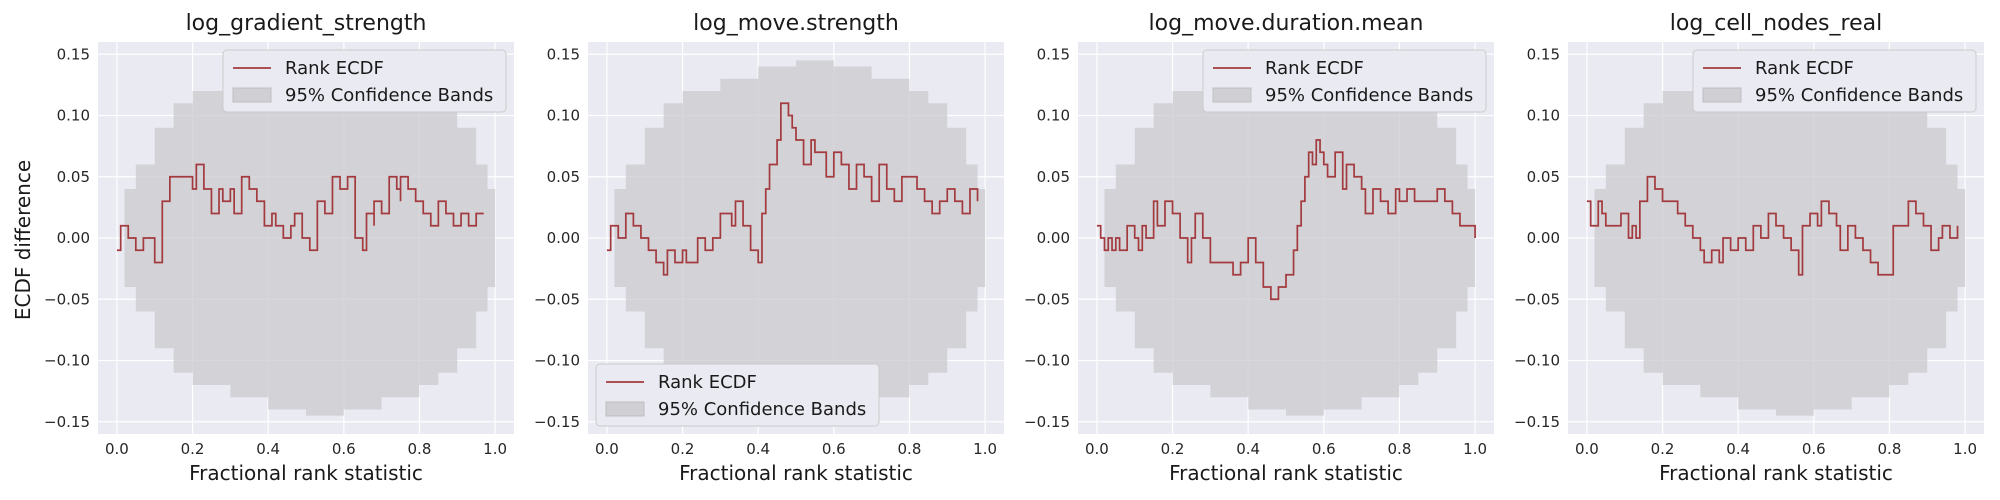  What do you see at coordinates (1776, 23) in the screenshot?
I see `panel-title: log_cell_nodes_real` at bounding box center [1776, 23].